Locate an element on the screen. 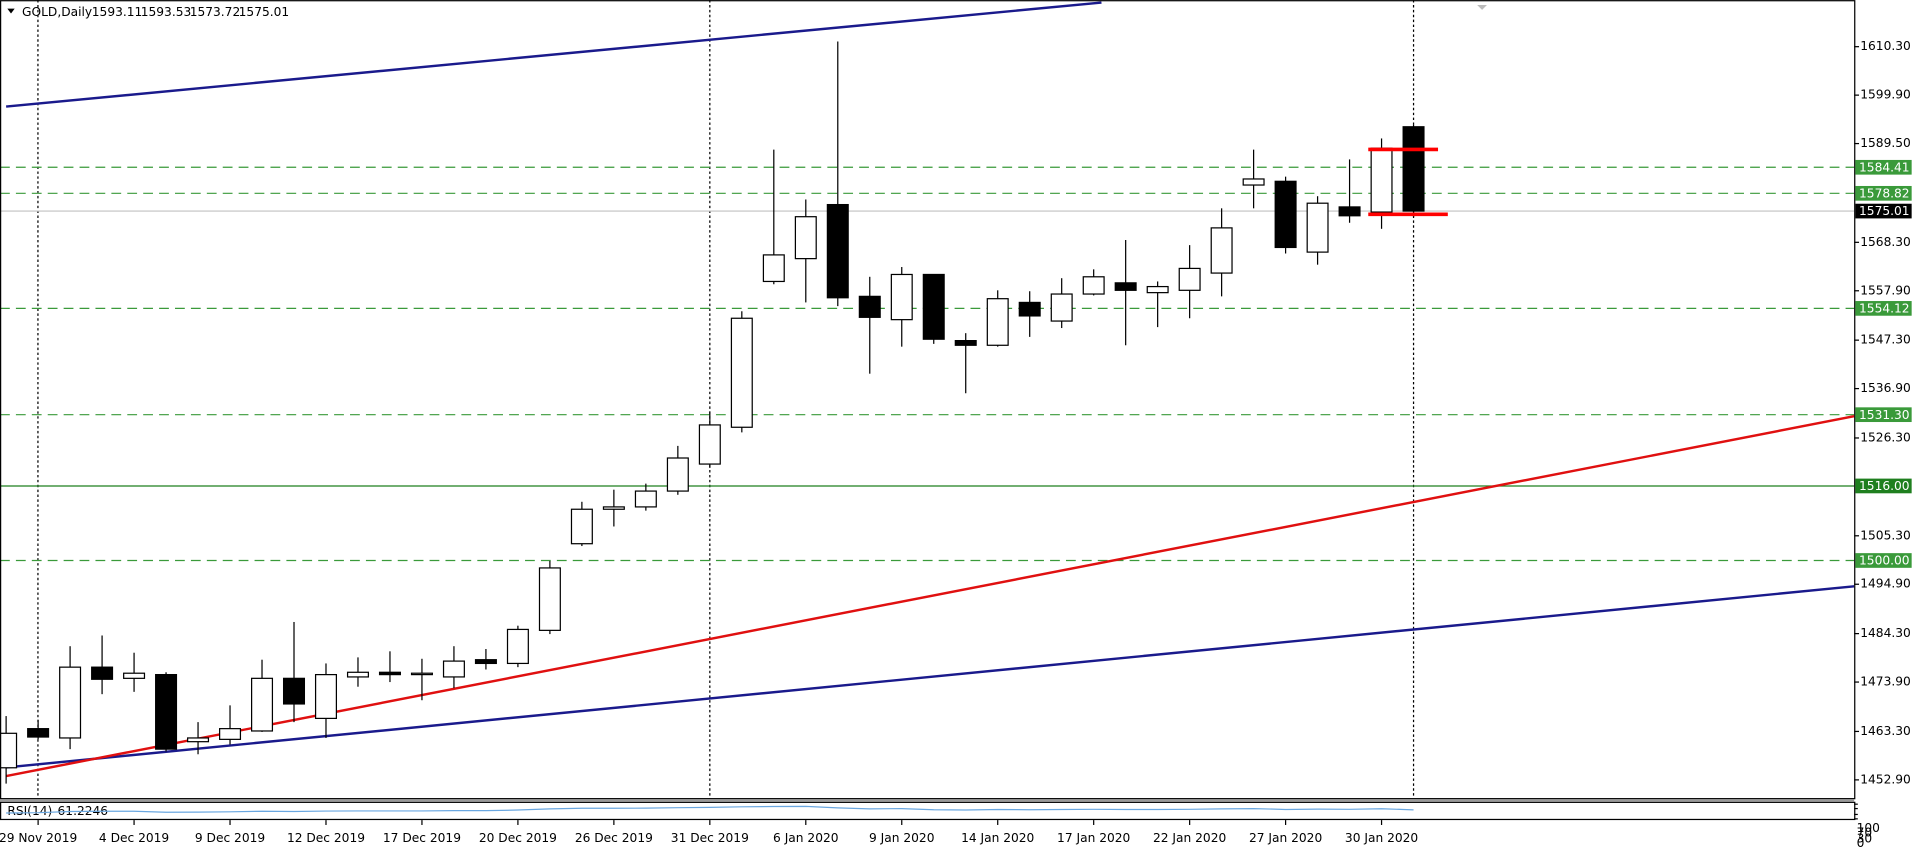  level-label: 1578.82 is located at coordinates (1884, 193).